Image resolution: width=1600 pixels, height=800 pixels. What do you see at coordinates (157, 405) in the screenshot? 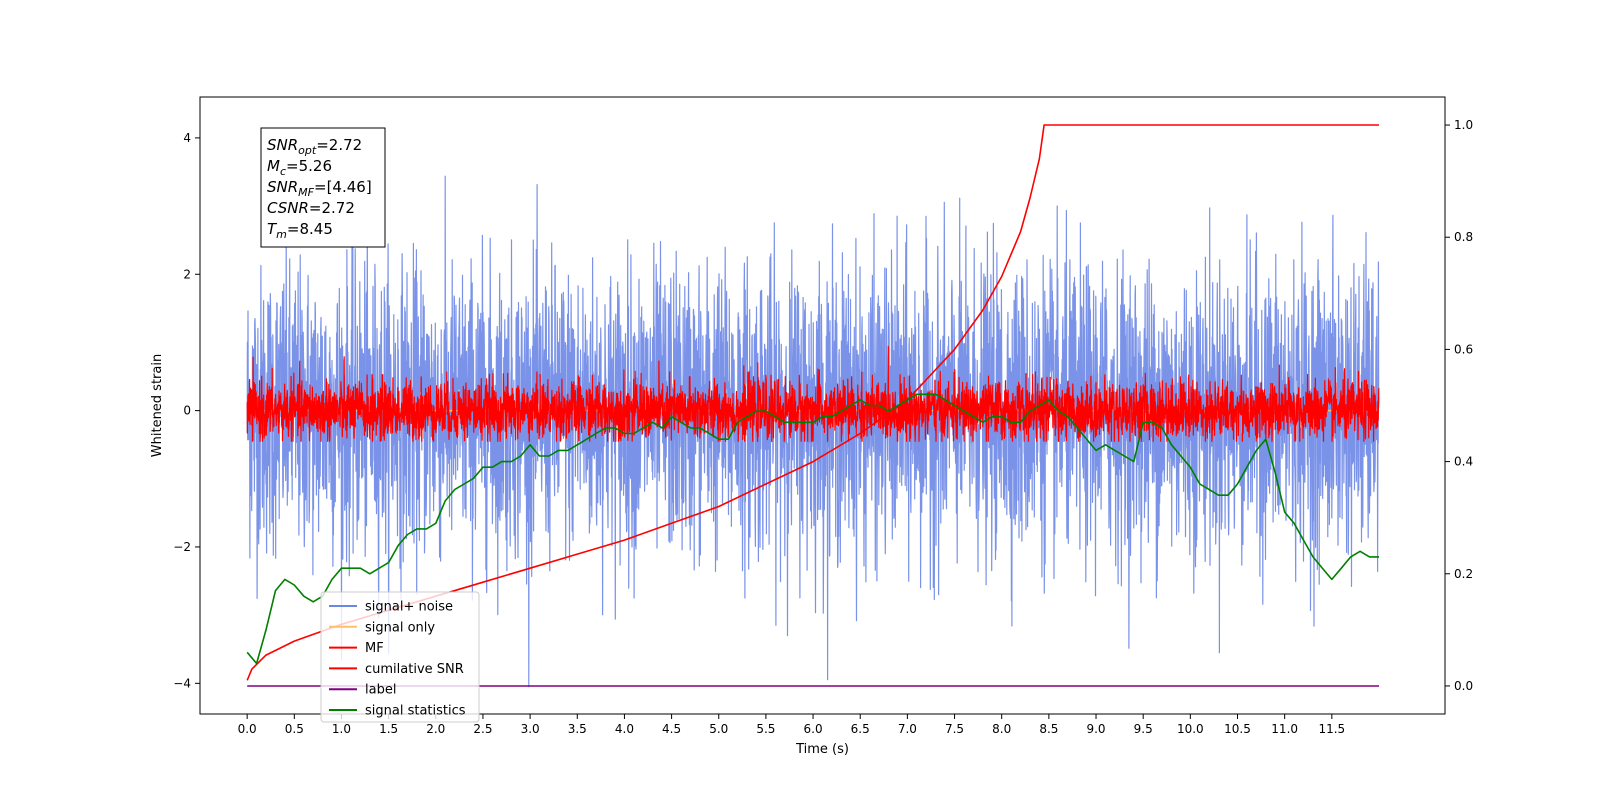
I see `y-axis-label: Whitened strain` at bounding box center [157, 405].